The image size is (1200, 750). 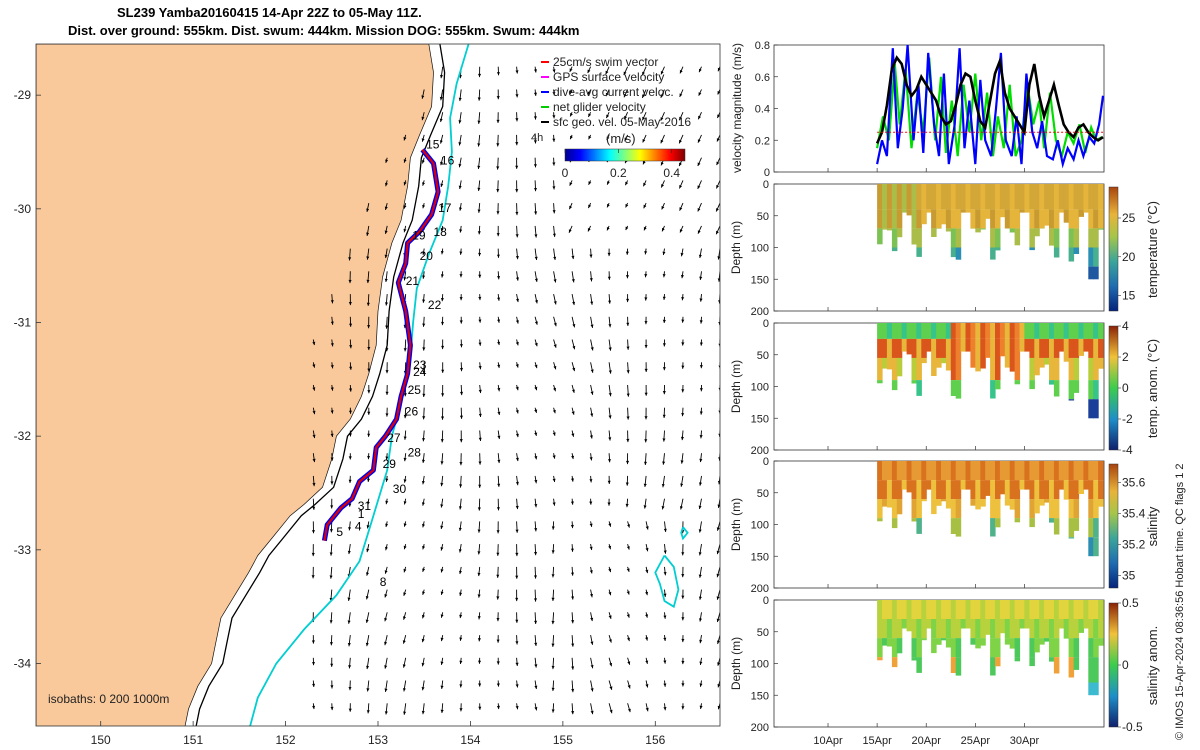 What do you see at coordinates (415, 453) in the screenshot?
I see `waypoint-label: 28` at bounding box center [415, 453].